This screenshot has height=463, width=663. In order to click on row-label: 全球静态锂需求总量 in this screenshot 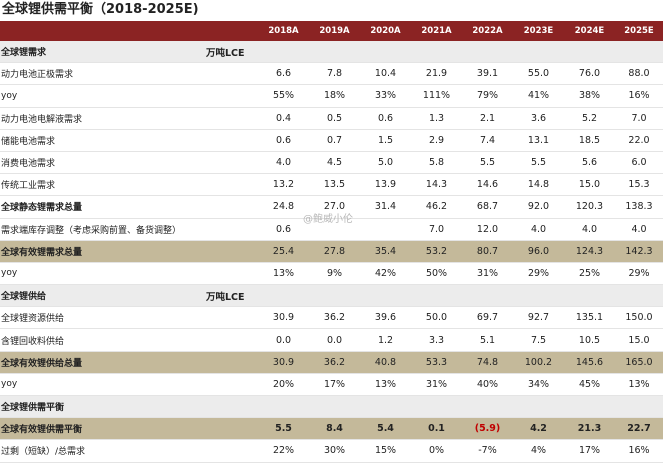, I will do `click(103, 207)`.